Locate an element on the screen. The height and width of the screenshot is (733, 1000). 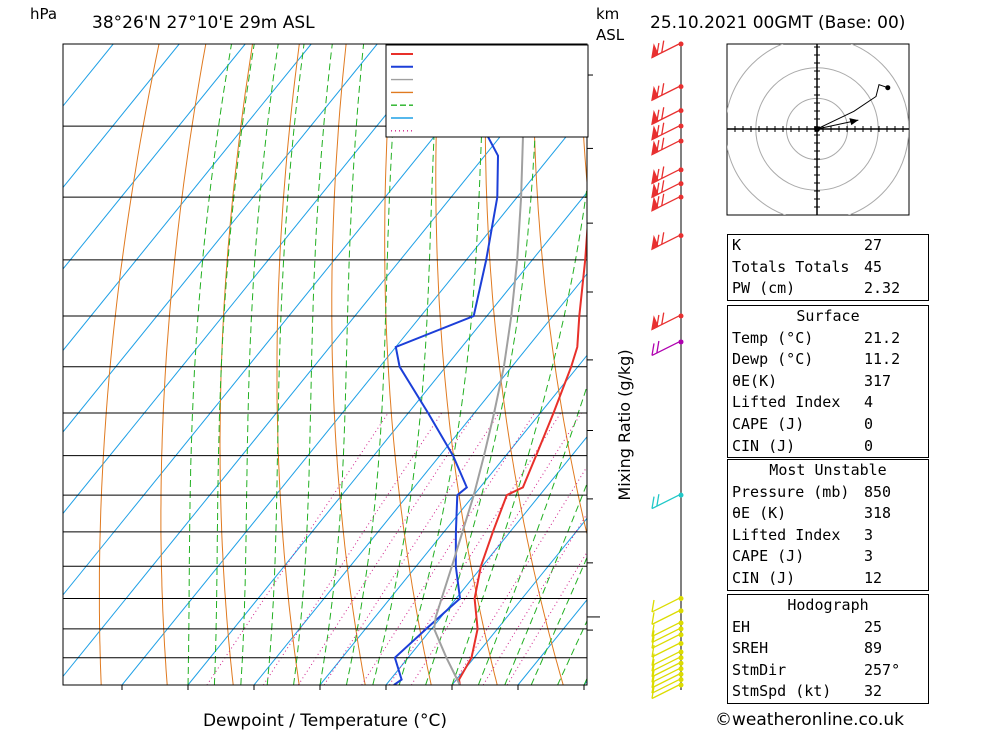
location-title: 38°26'N 27°10'E 29m ASL is located at coordinates (203, 23).